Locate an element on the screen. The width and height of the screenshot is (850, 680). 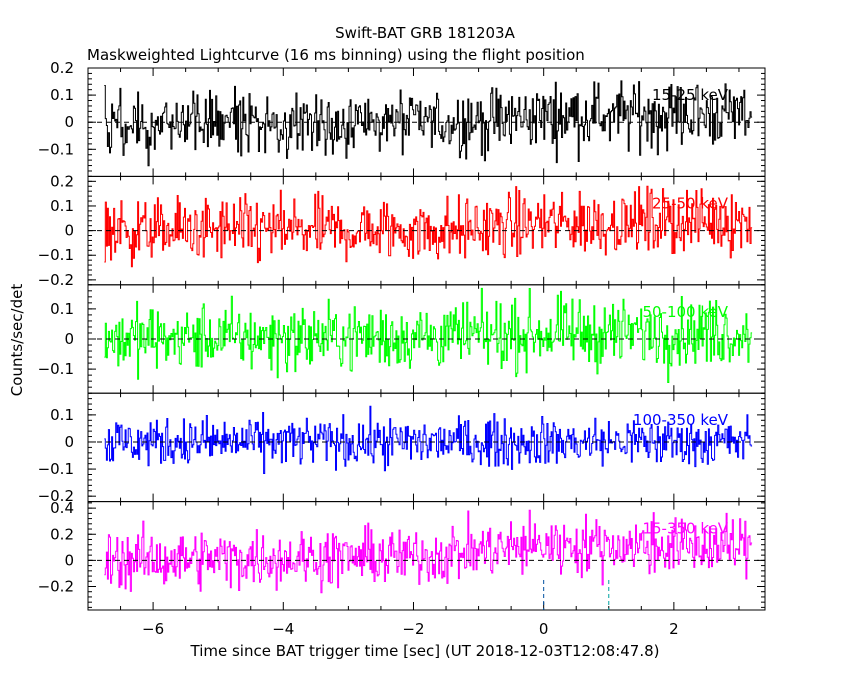
y-tick-label-4-1: 0 is located at coordinates (69, 560).